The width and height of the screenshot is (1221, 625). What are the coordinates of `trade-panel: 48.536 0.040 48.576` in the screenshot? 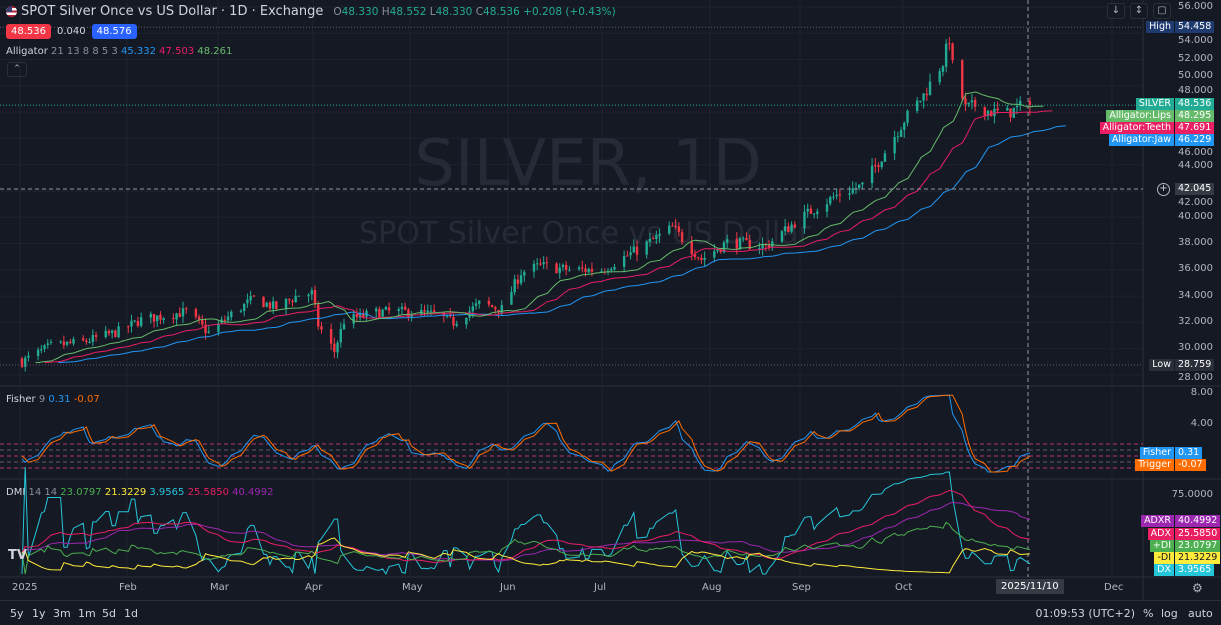 It's located at (71, 31).